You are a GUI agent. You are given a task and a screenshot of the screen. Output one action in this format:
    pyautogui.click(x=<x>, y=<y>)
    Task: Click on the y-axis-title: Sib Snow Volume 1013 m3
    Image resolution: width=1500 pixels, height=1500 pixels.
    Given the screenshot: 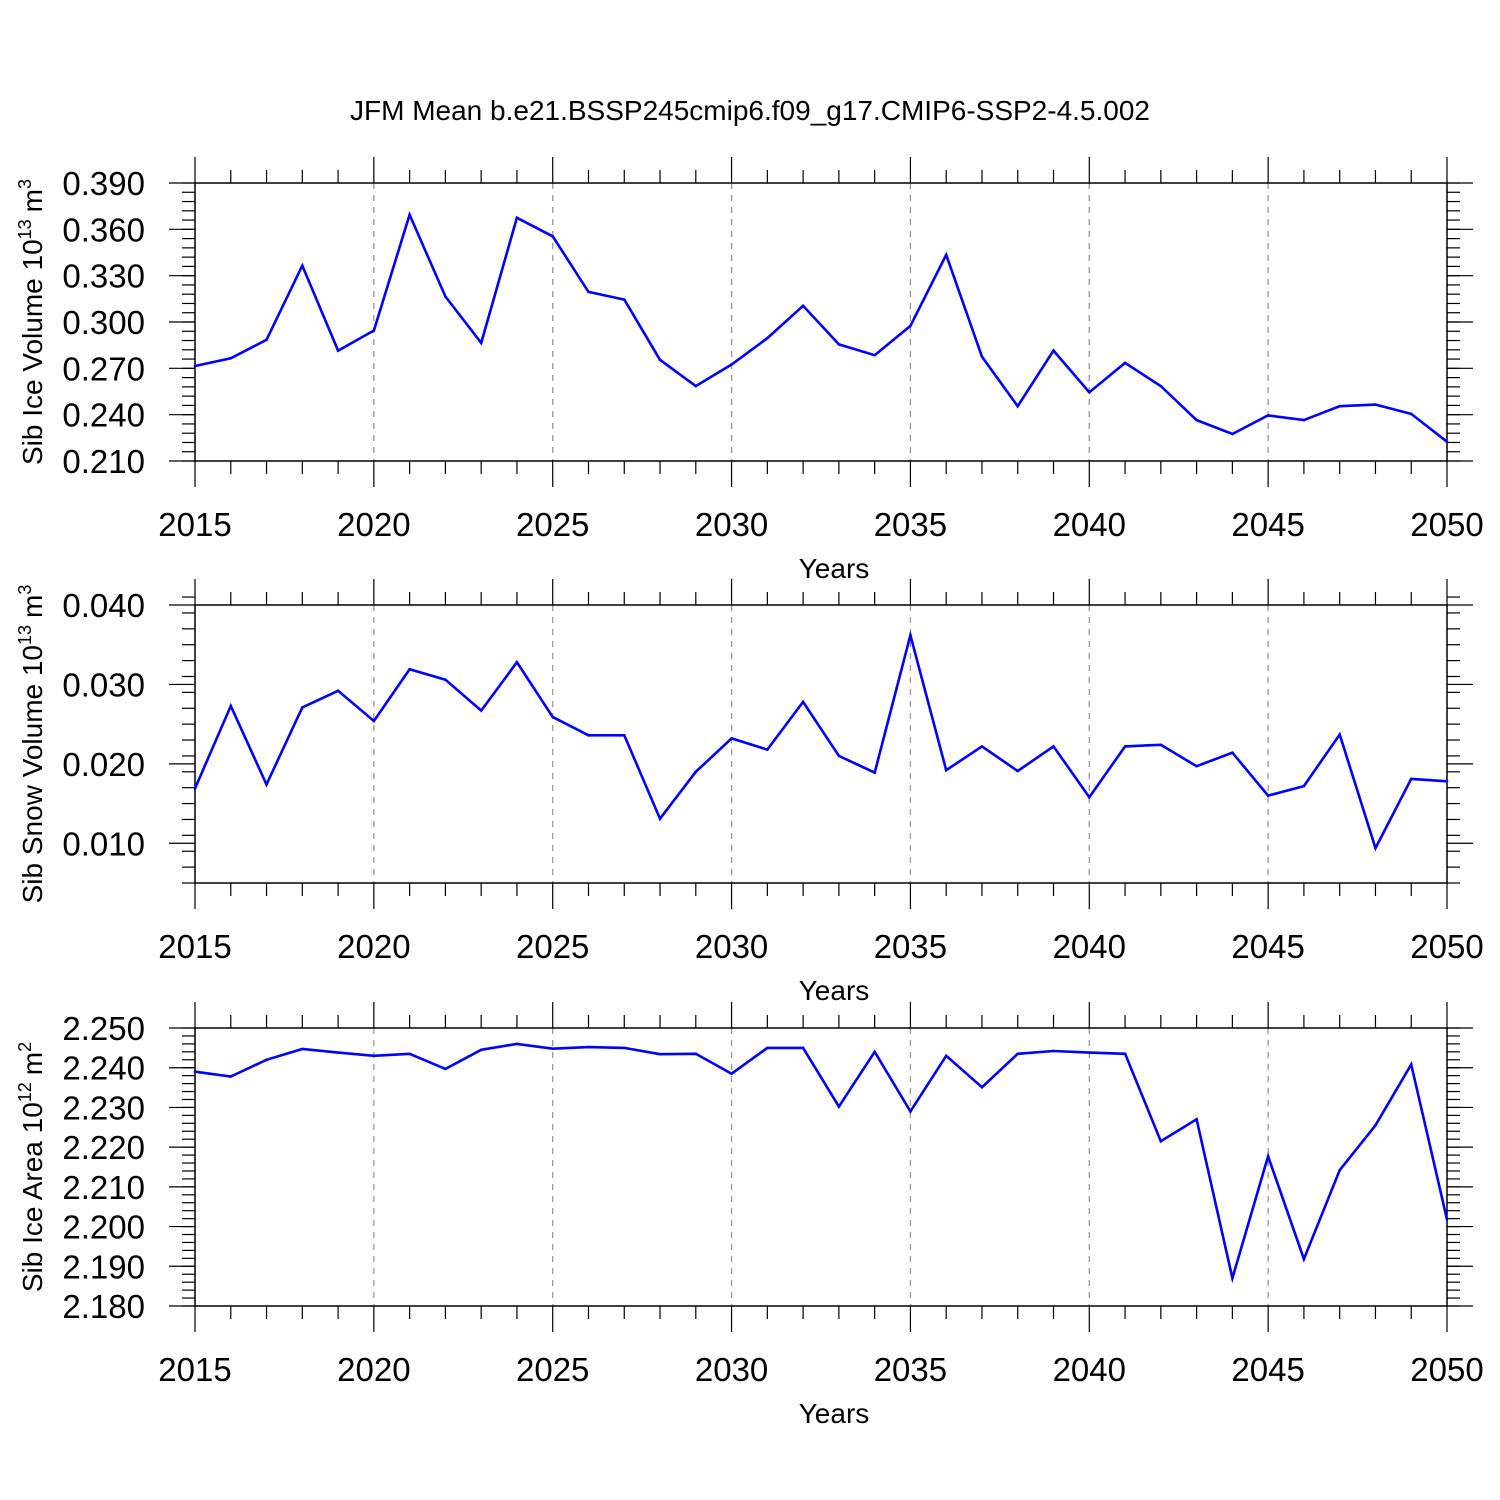 What is the action you would take?
    pyautogui.click(x=31, y=744)
    